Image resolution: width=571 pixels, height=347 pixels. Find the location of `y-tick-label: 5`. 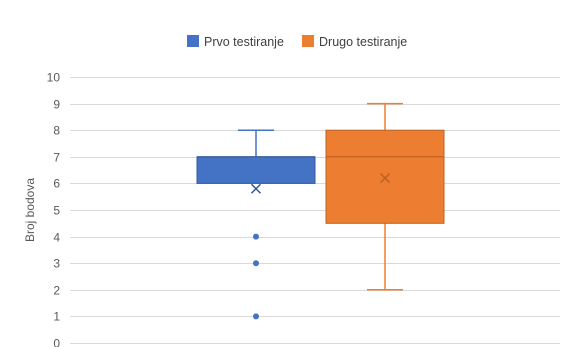

y-tick-label: 5 is located at coordinates (56, 211).